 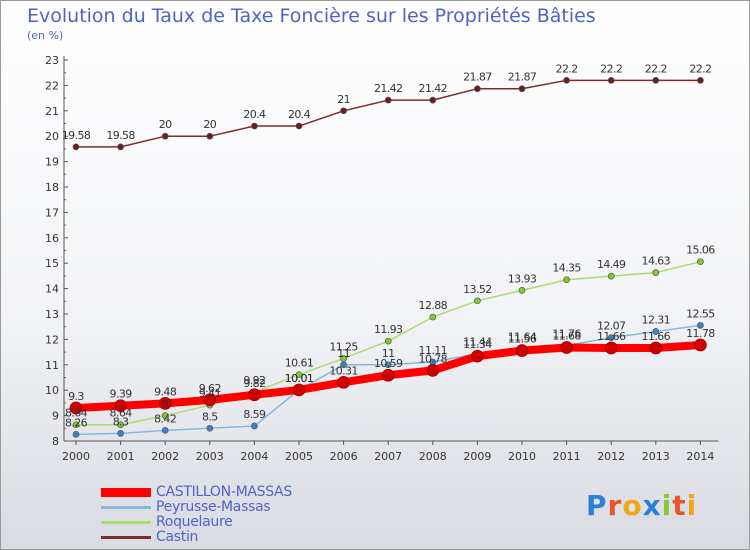 What do you see at coordinates (165, 124) in the screenshot?
I see `data-label: 20` at bounding box center [165, 124].